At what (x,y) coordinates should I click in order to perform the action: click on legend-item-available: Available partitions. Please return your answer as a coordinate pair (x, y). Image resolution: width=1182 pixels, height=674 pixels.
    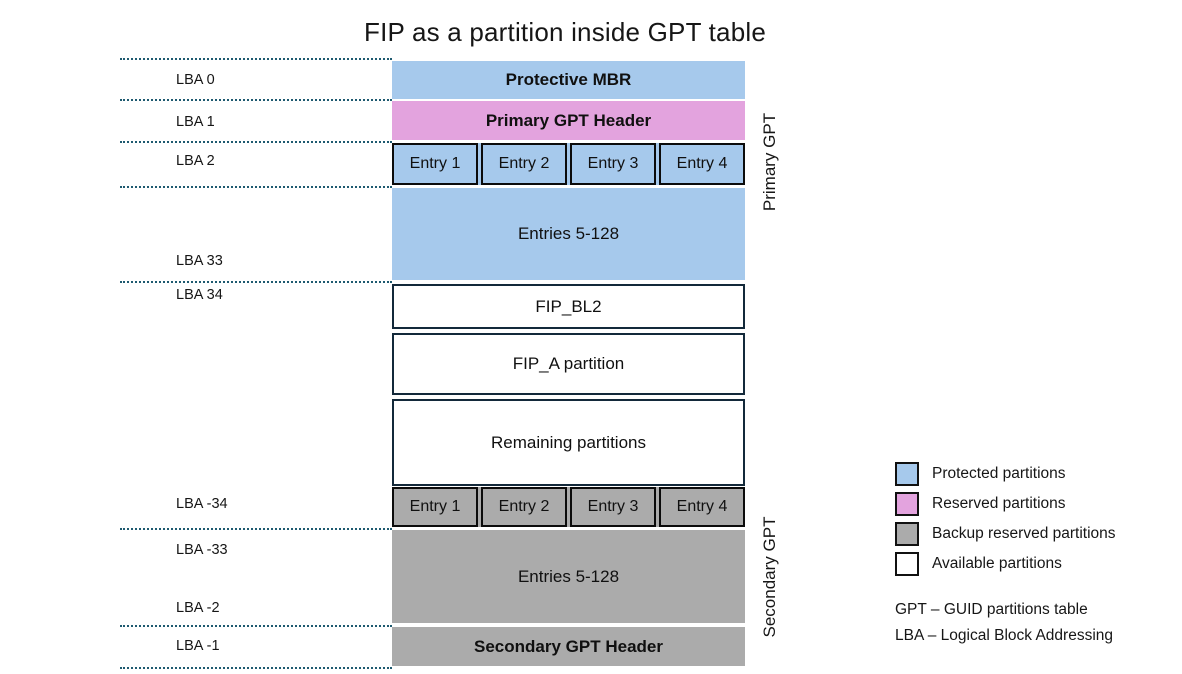
    Looking at the image, I should click on (1005, 564).